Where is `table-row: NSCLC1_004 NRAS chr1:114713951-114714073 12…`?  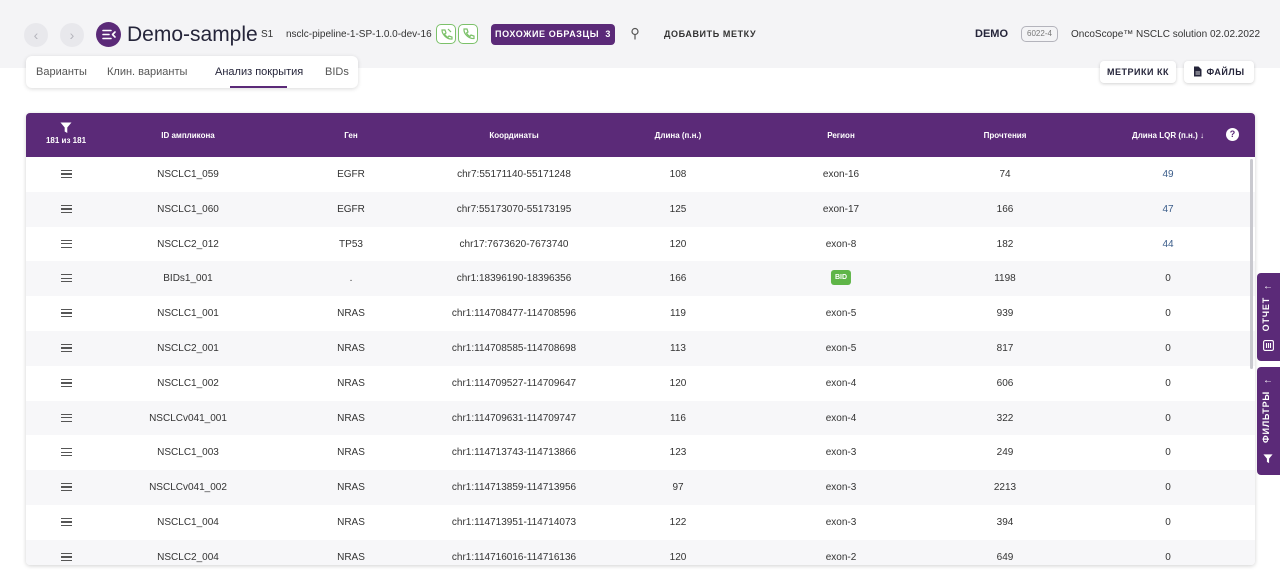 table-row: NSCLC1_004 NRAS chr1:114713951-114714073 12… is located at coordinates (640, 522).